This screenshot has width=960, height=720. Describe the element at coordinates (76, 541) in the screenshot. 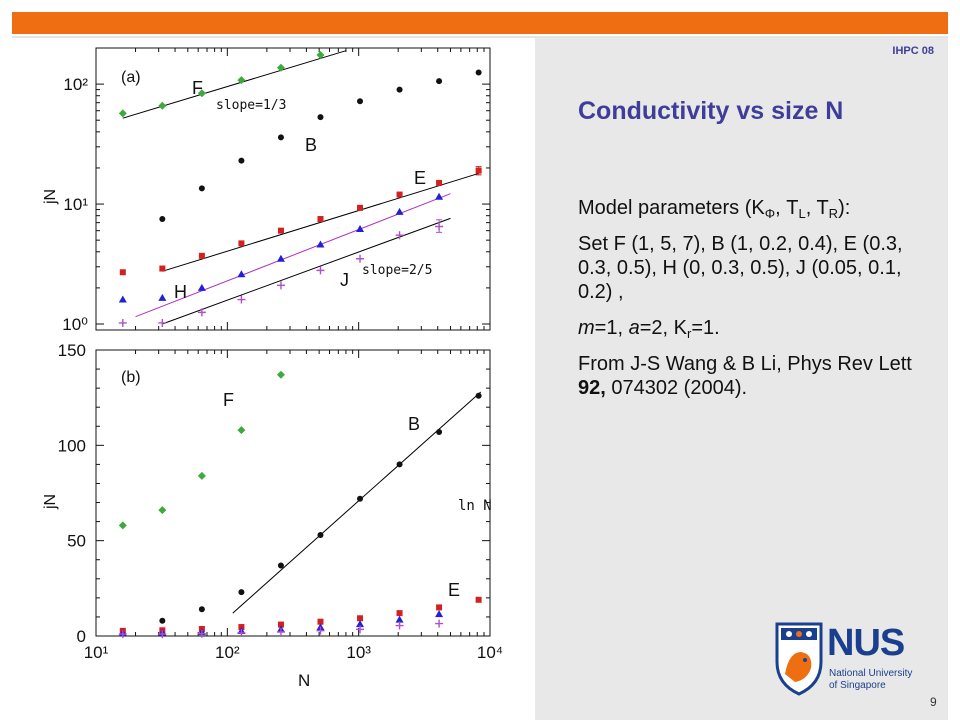

I see `panel-b-ytick-label: 50` at that location.